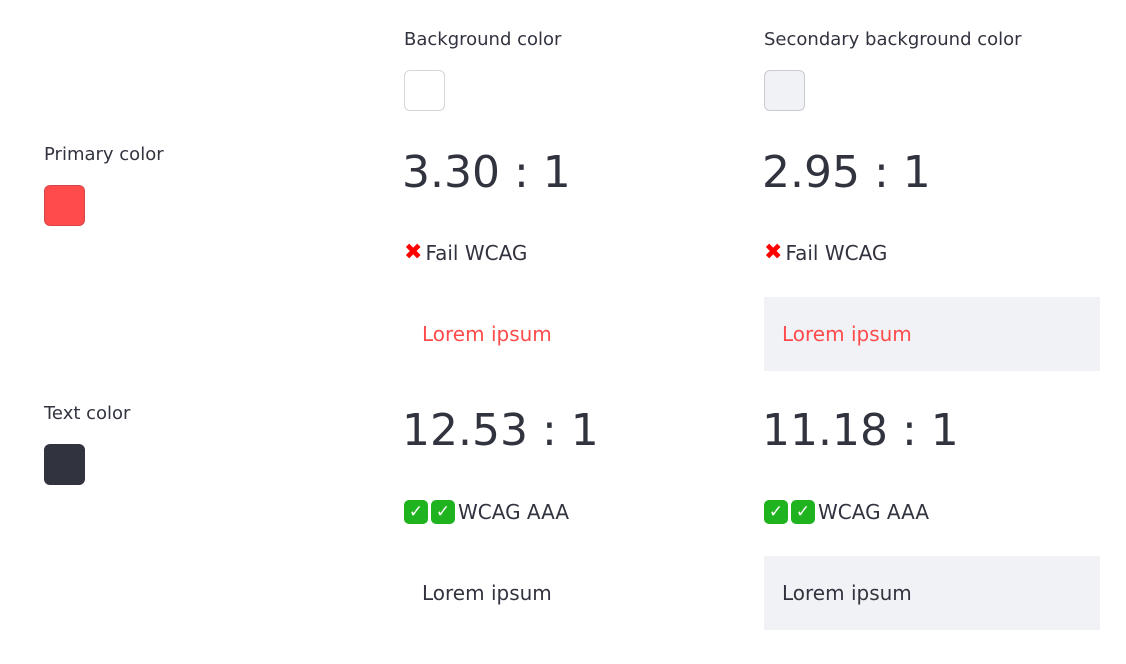  What do you see at coordinates (784, 90) in the screenshot?
I see `secondary-background-color-swatch` at bounding box center [784, 90].